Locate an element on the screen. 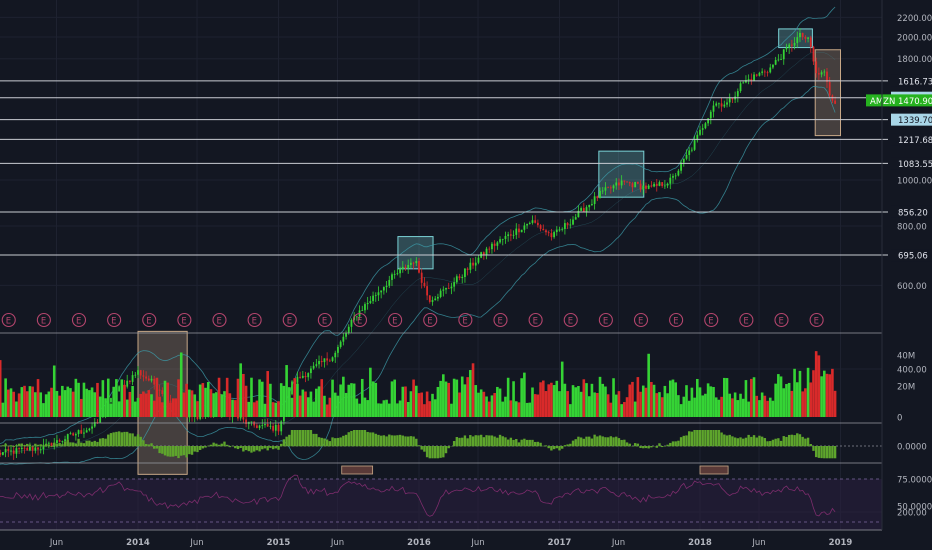  earnings-marker is located at coordinates (711, 320).